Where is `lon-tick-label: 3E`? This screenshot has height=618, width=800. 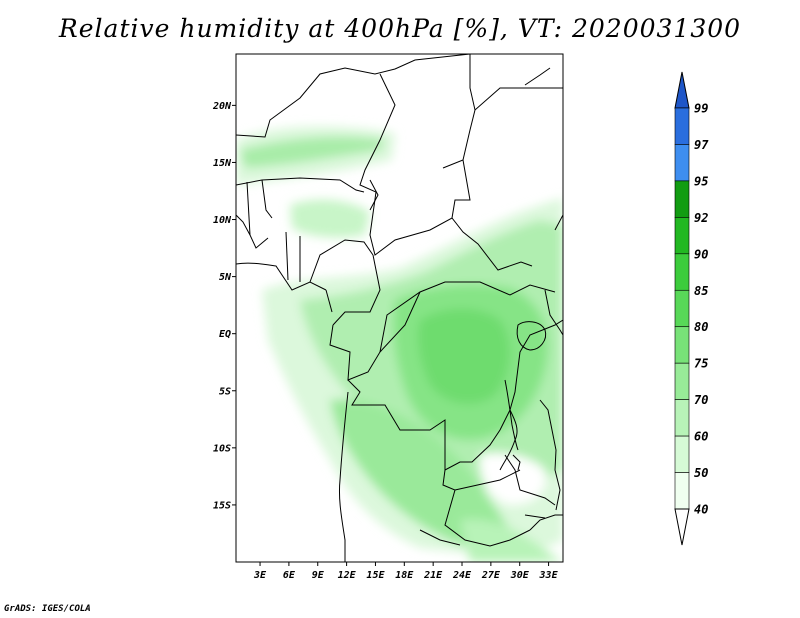
lon-tick-label: 3E is located at coordinates (260, 575).